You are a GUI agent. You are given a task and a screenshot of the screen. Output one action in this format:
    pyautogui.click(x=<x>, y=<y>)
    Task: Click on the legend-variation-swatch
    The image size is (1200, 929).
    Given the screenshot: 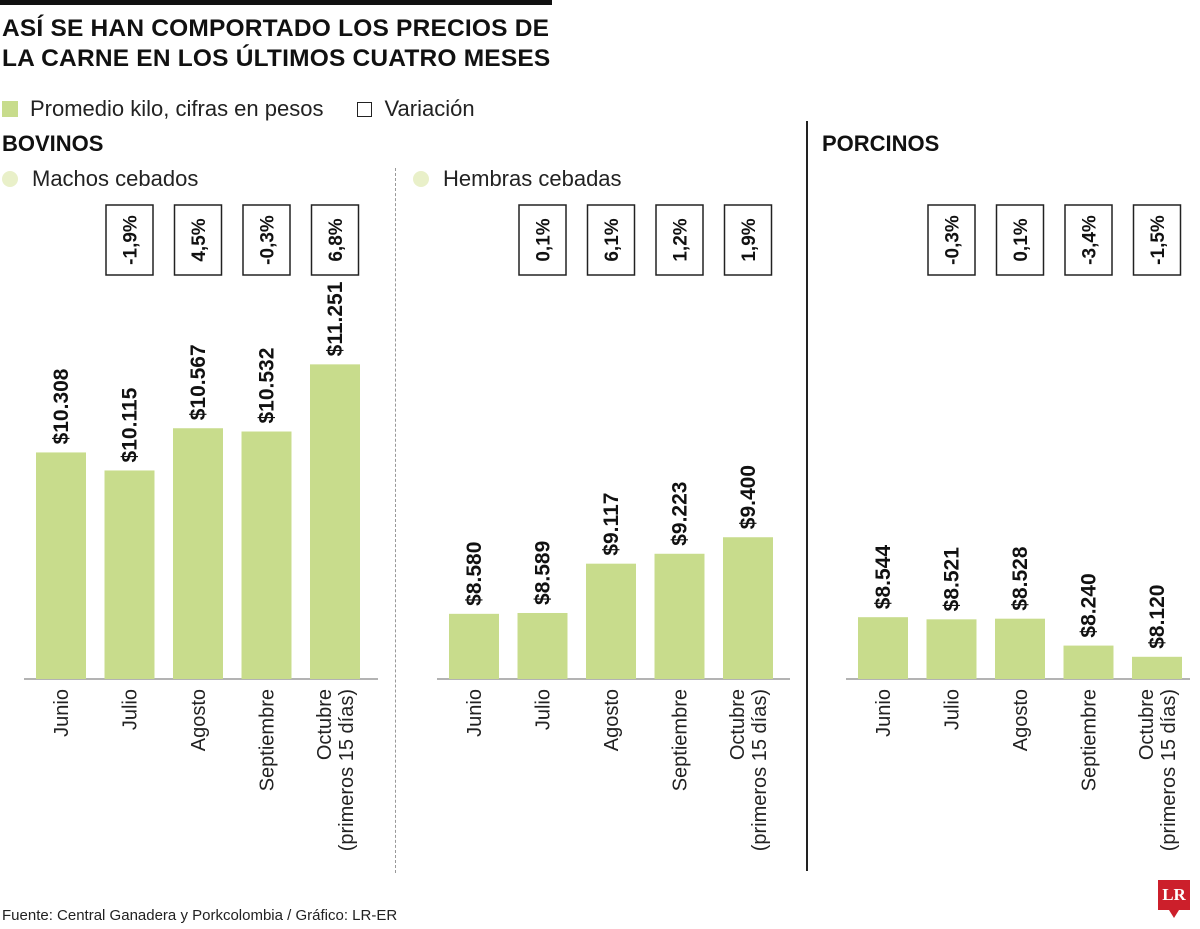 What is the action you would take?
    pyautogui.click(x=365, y=109)
    